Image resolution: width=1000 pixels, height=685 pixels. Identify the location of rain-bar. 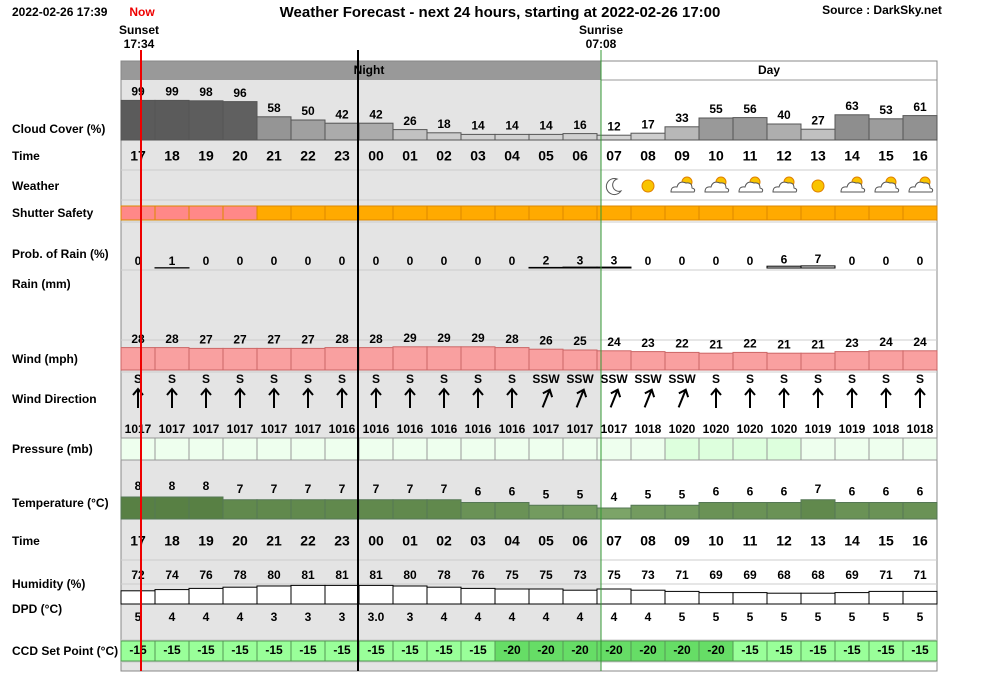
(784, 267).